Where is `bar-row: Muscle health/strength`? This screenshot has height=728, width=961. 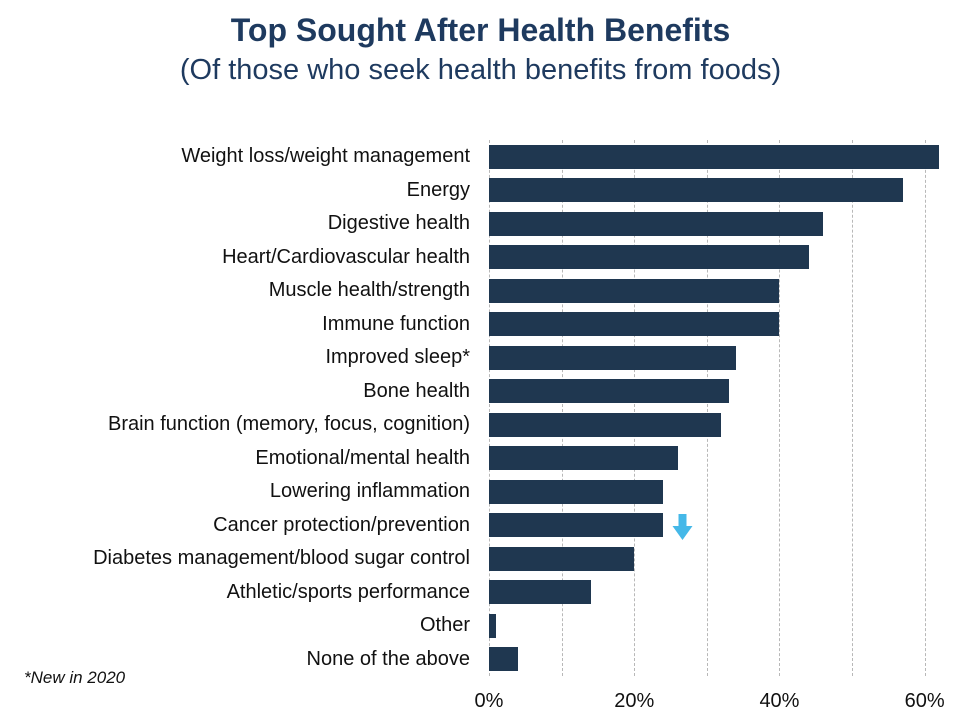
bar-row: Muscle health/strength is located at coordinates (480, 291).